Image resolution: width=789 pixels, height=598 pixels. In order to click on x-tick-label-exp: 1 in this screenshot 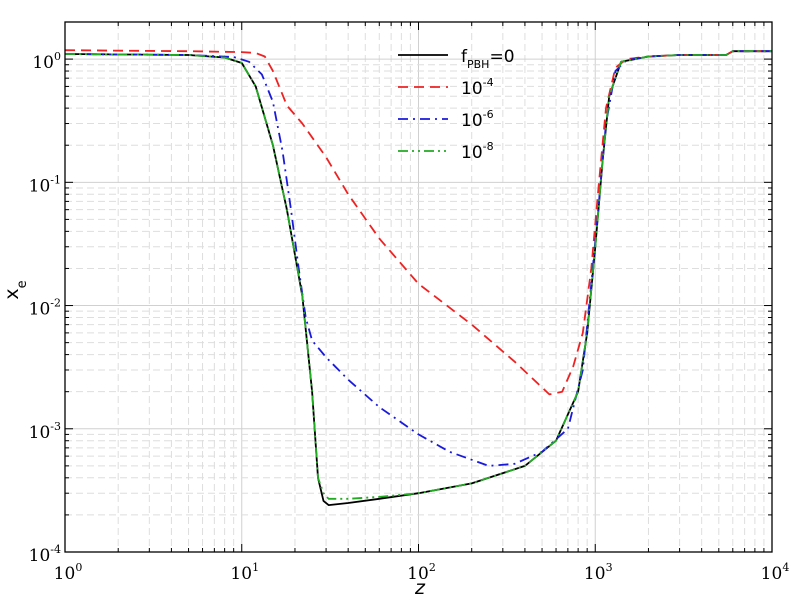, I will do `click(255, 567)`.